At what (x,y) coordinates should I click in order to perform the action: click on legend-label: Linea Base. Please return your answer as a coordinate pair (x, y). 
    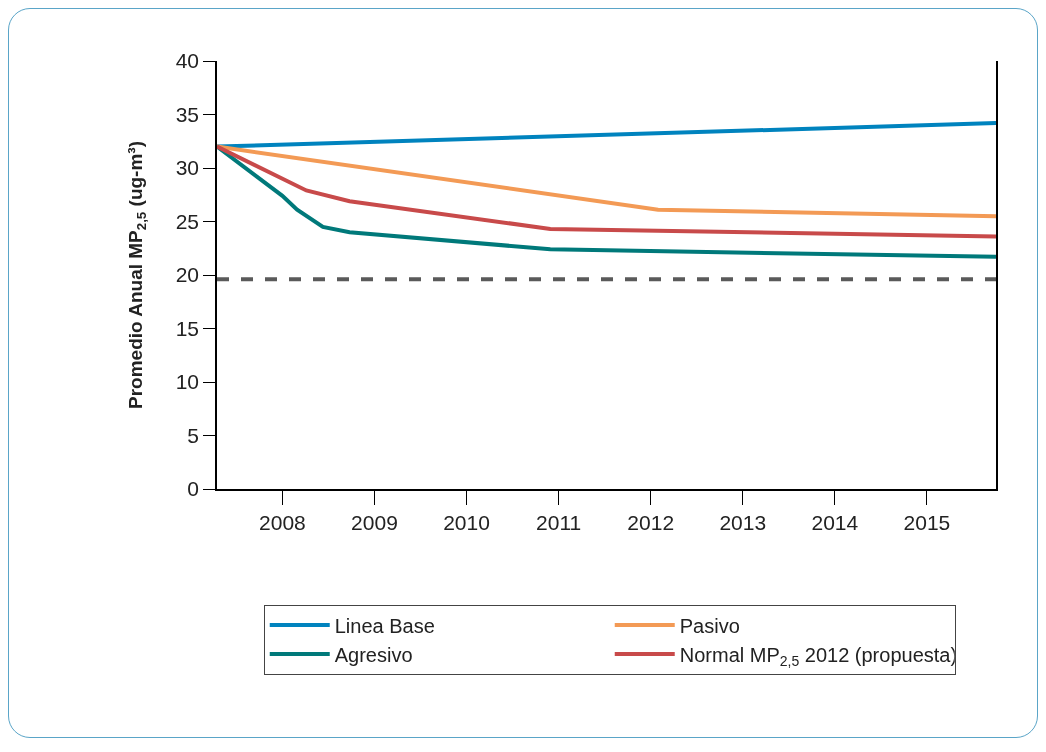
    Looking at the image, I should click on (384, 625).